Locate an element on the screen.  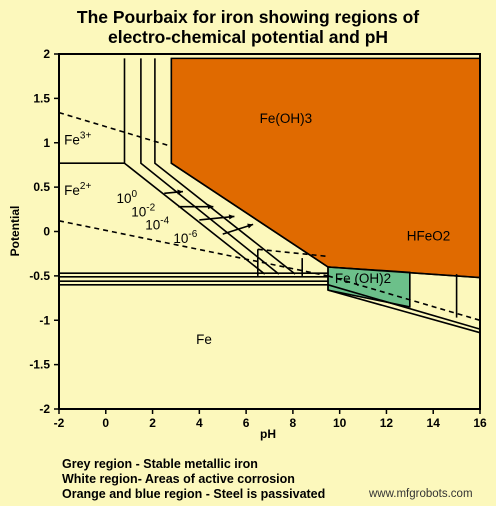
y-tick-label: 1.5 is located at coordinates (41, 98).